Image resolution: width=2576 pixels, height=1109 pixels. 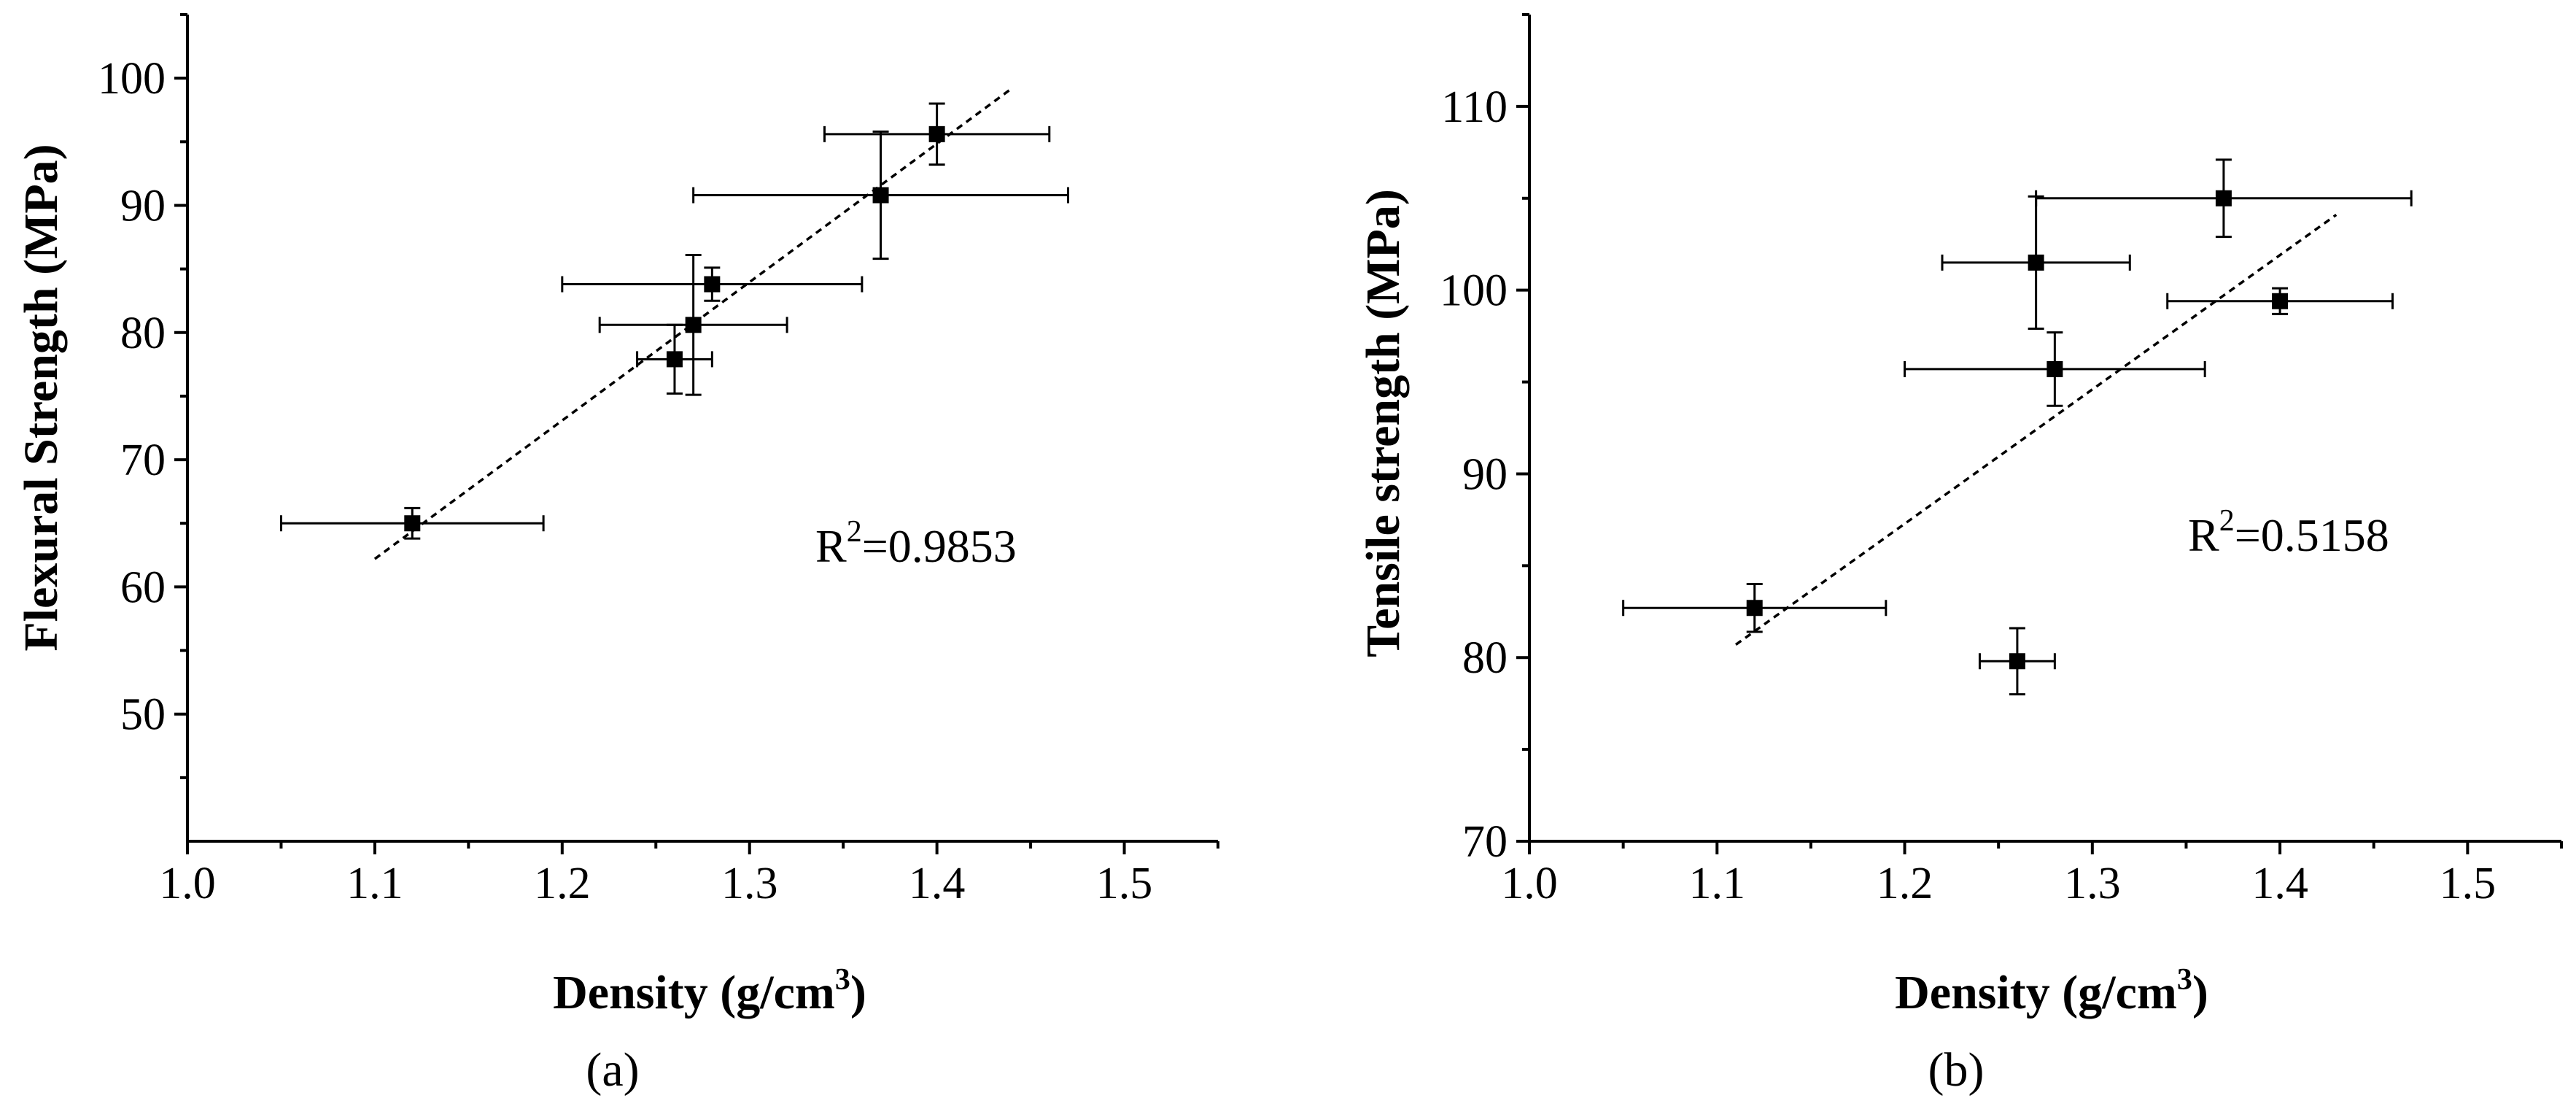 What do you see at coordinates (1384, 423) in the screenshot?
I see `y-axis-title-b: Tensile strength (MPa)` at bounding box center [1384, 423].